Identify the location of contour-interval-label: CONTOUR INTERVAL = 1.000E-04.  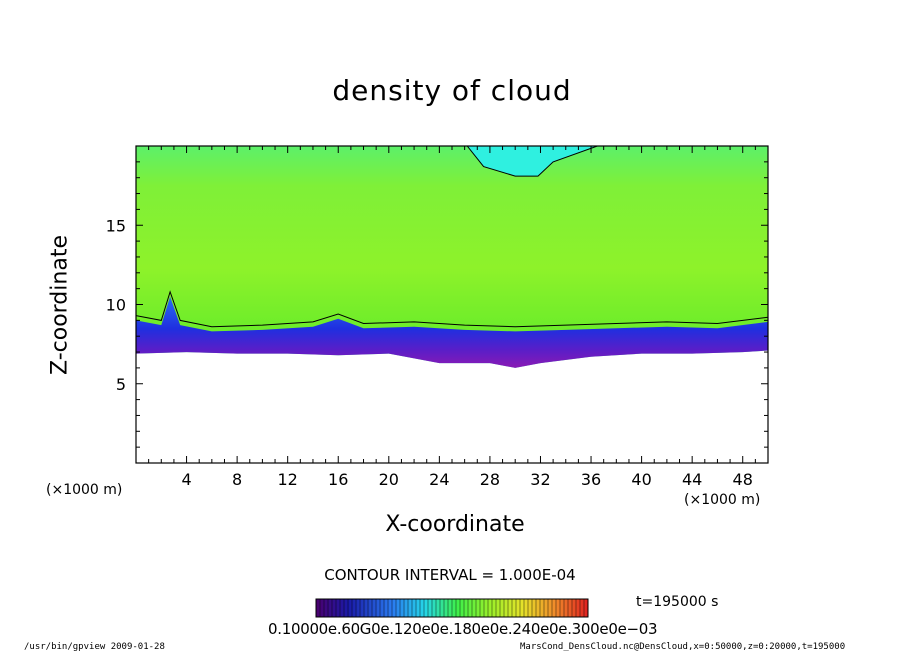
(450, 575).